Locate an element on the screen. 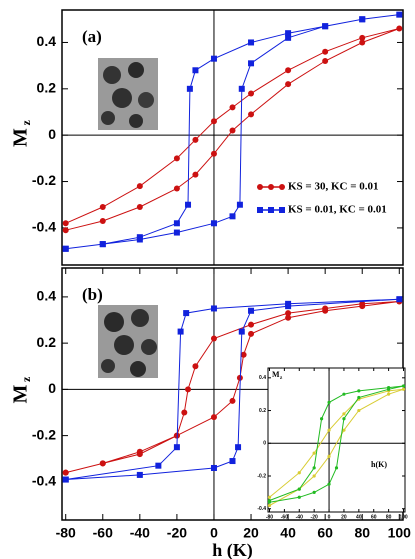 This screenshot has height=559, width=415. panel-label: (a) is located at coordinates (92, 36).